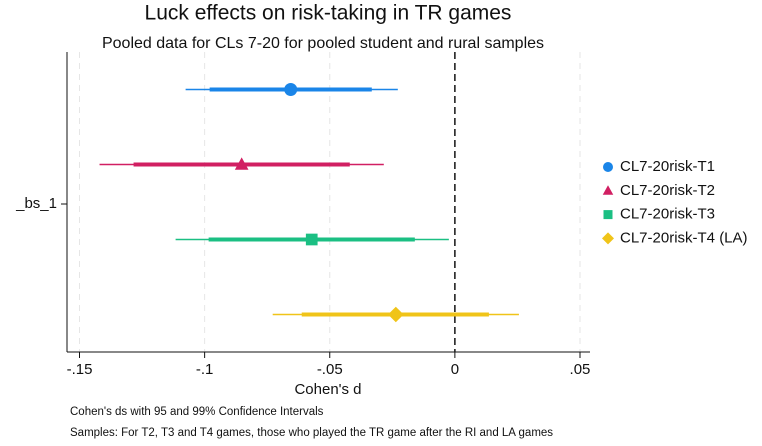 The width and height of the screenshot is (762, 446). I want to click on x-tick-label: -.05, so click(330, 369).